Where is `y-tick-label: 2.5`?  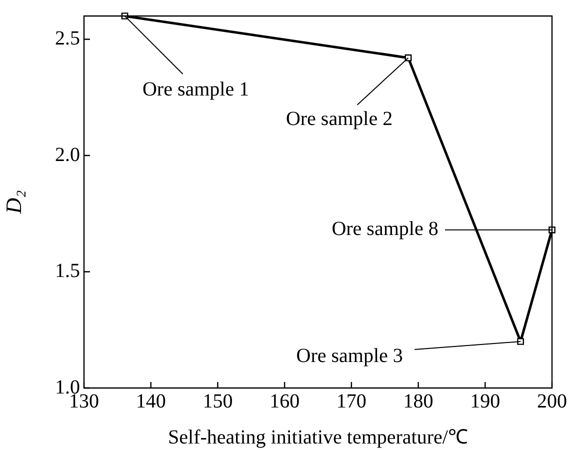
y-tick-label: 2.5 is located at coordinates (67, 39).